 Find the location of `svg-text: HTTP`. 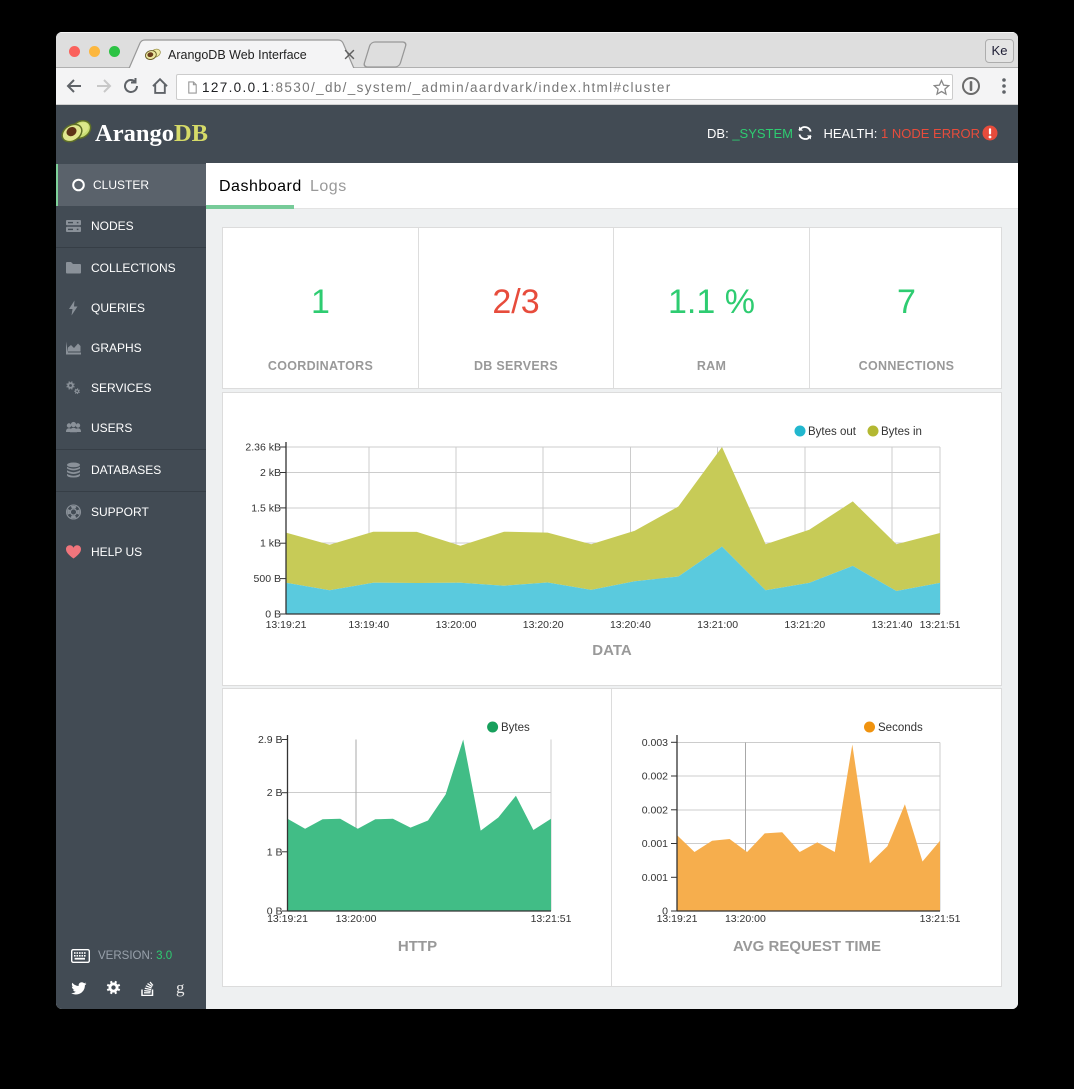

svg-text: HTTP is located at coordinates (417, 946).